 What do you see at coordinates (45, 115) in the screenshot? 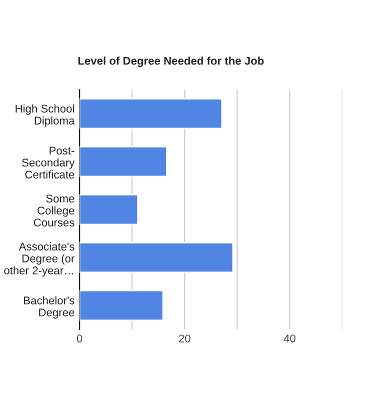
I see `y-tick-label: High School Diploma` at bounding box center [45, 115].